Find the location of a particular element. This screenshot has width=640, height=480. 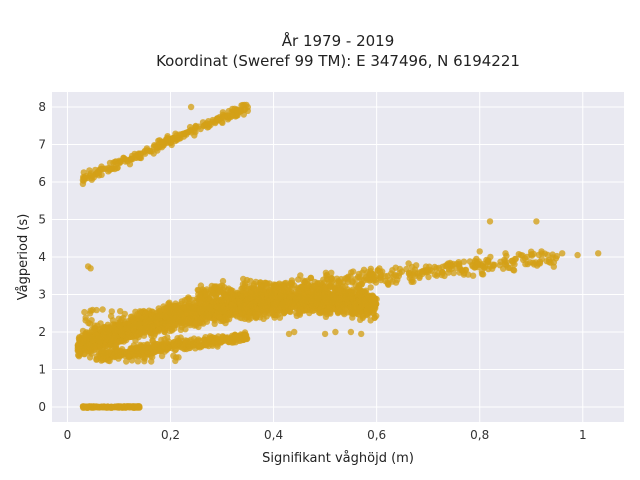

y-tick-label: 8 is located at coordinates (42, 107).